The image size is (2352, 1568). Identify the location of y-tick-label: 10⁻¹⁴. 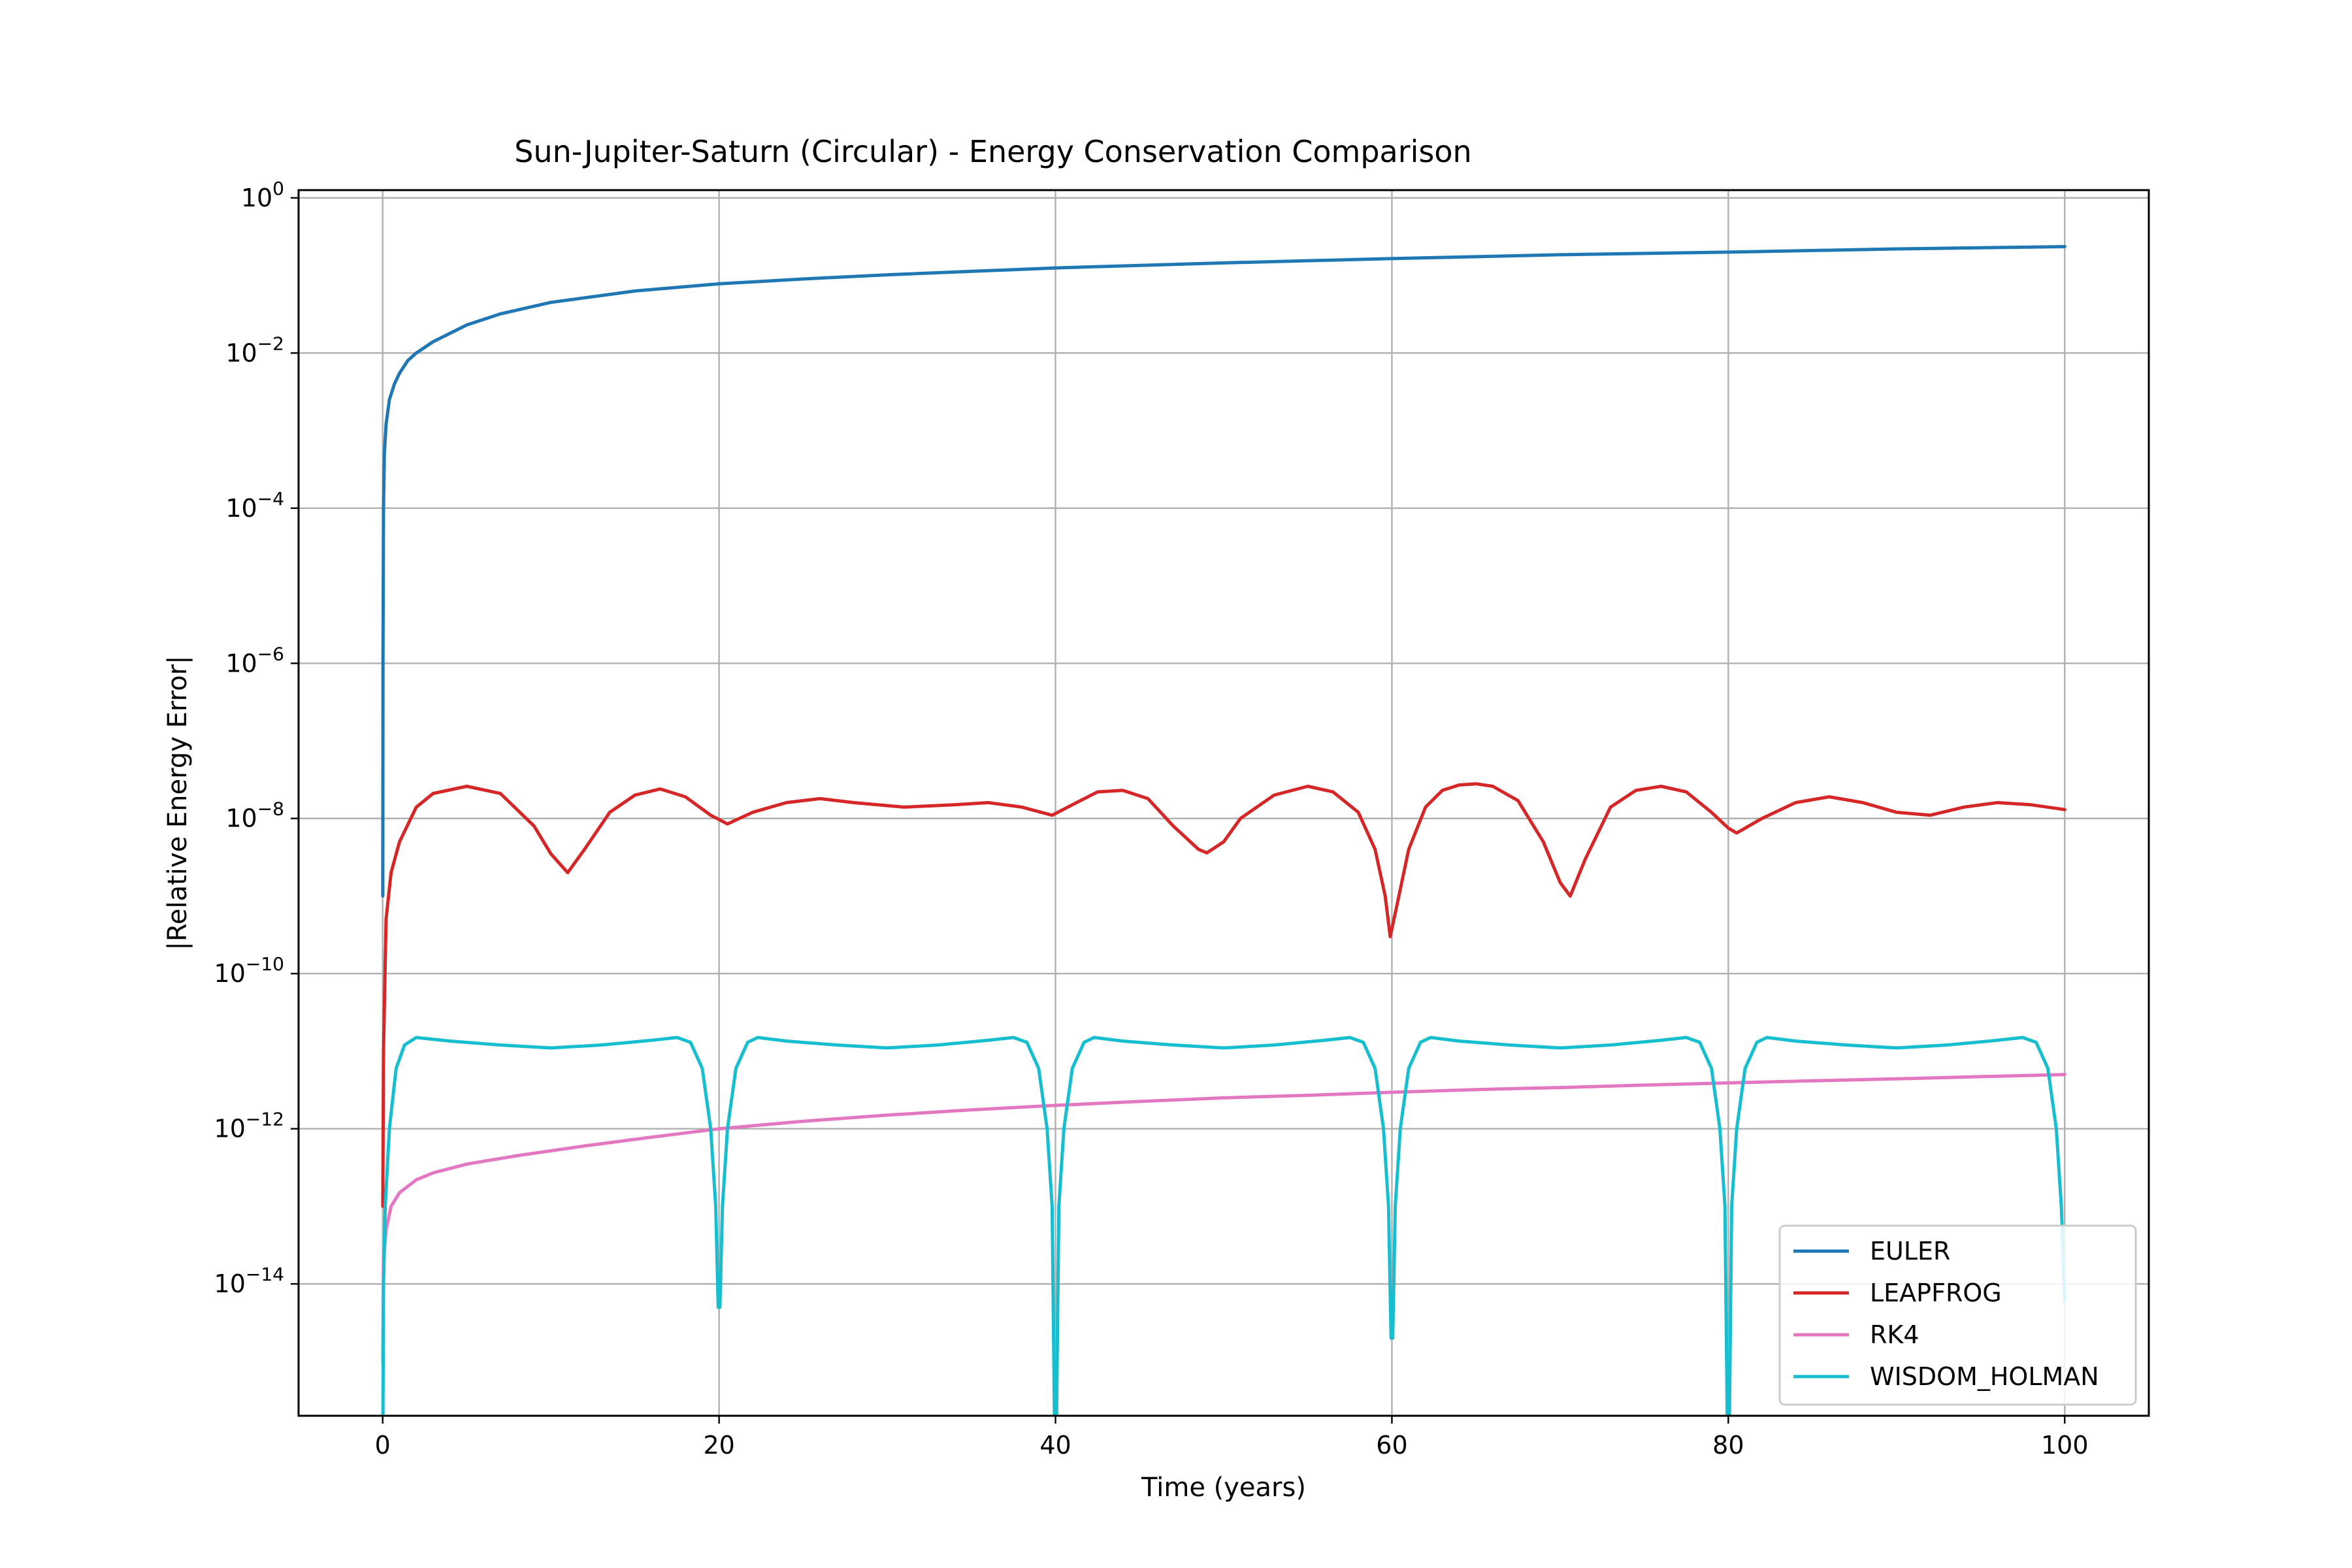
(249, 1281).